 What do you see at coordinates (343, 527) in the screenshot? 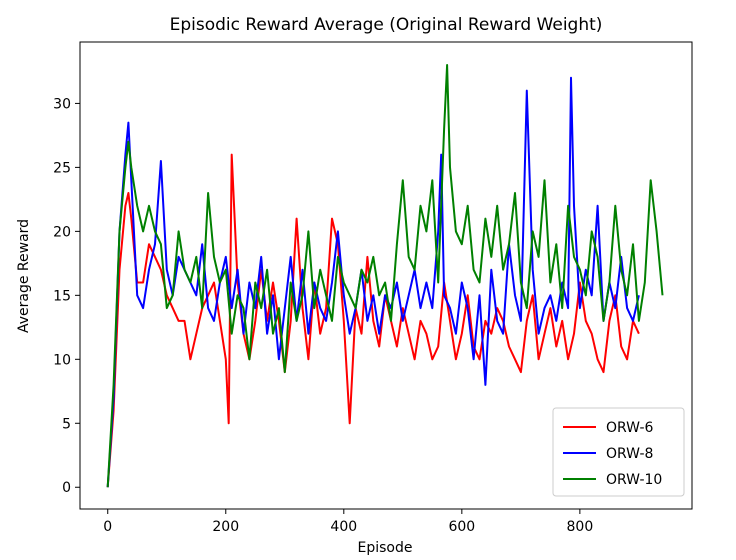
I see `x-tick-label: 400` at bounding box center [343, 527].